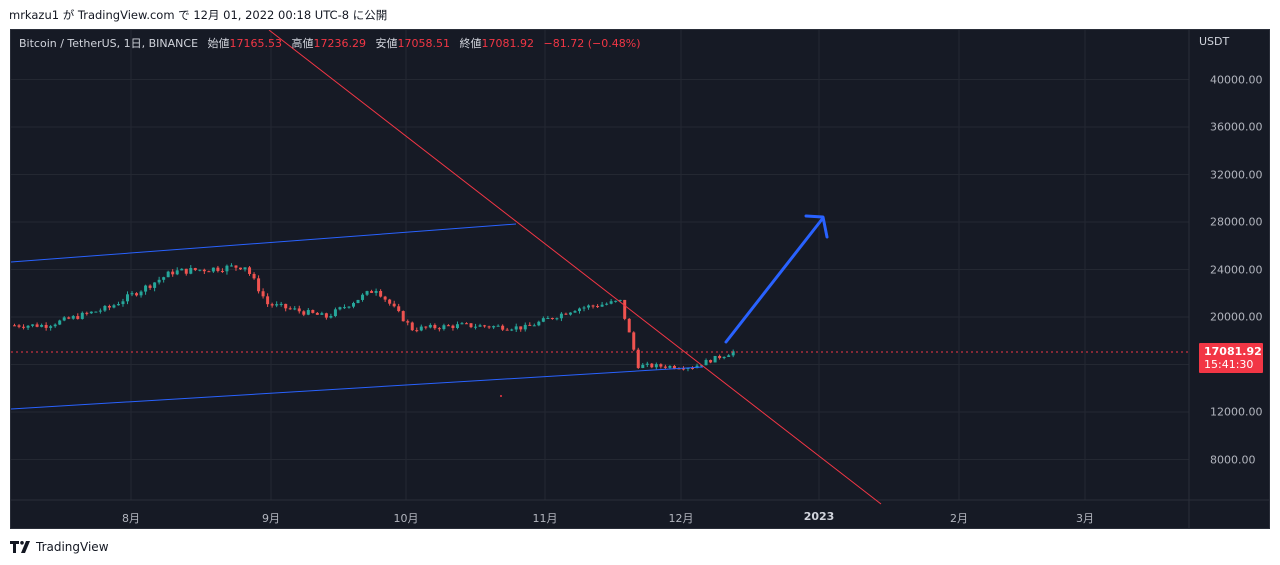  Describe the element at coordinates (681, 518) in the screenshot. I see `time-tick-label: 12月` at that location.